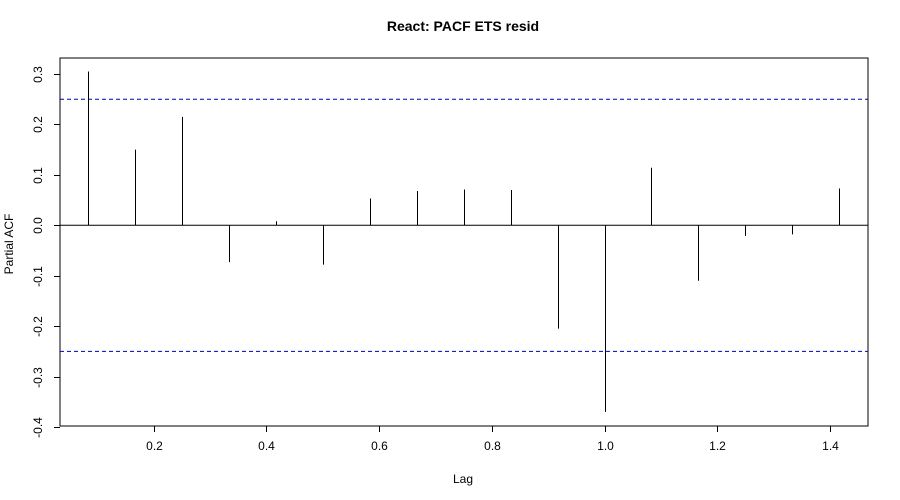 This screenshot has height=500, width=900. Describe the element at coordinates (830, 446) in the screenshot. I see `x-tick-label: 1.4` at that location.